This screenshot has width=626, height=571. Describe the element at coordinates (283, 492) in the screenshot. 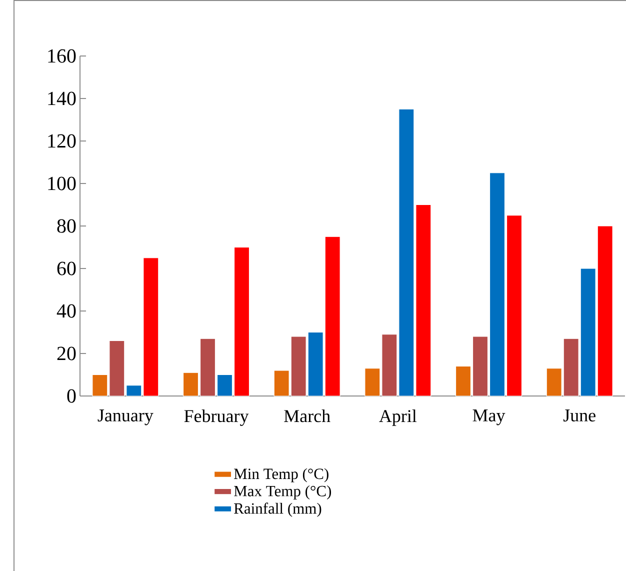

I see `legend-label: Max Temp (°C)` at that location.